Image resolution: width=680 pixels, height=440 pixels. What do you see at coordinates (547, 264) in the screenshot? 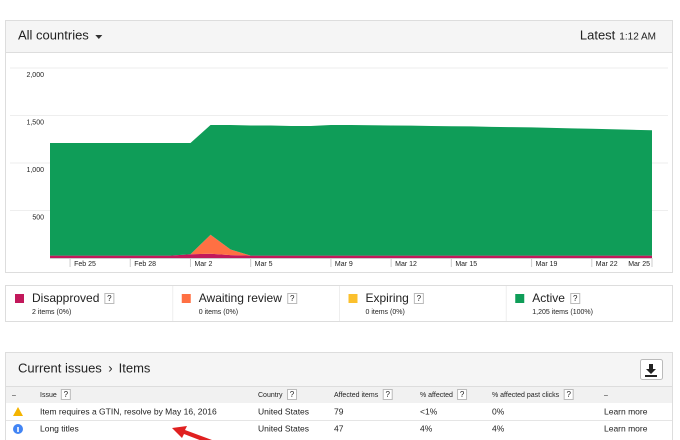
I see `x-tick-label: Mar 19` at bounding box center [547, 264].